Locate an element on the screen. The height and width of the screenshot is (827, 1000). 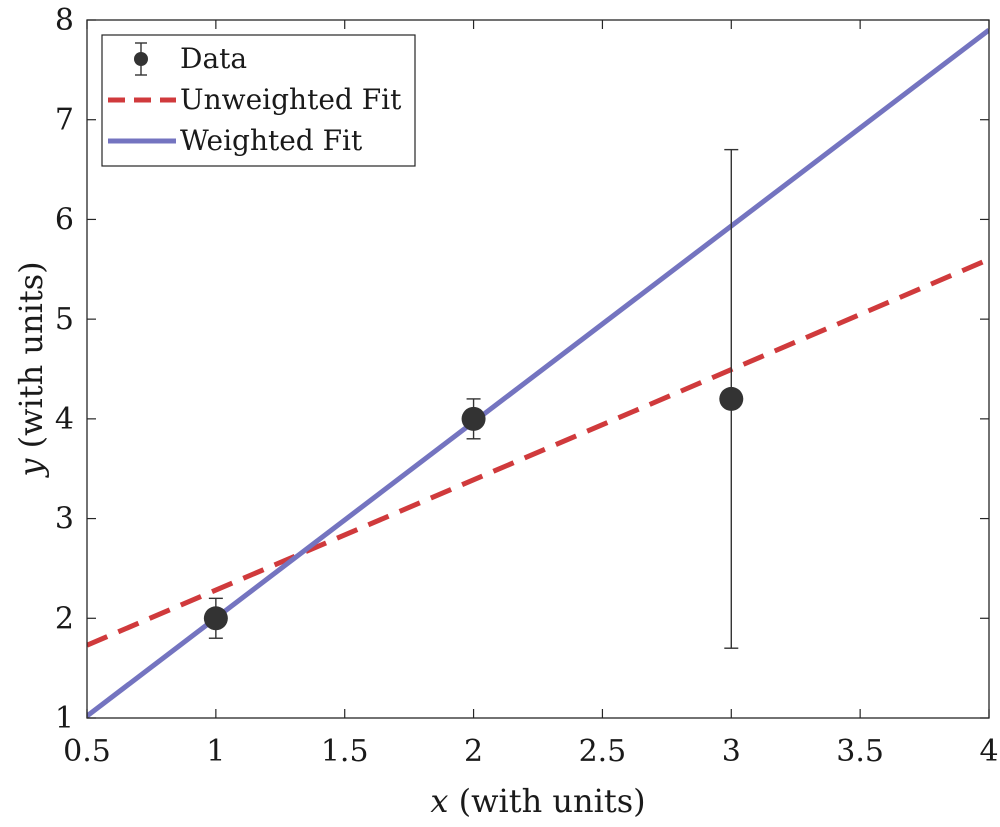
legend-label-data: Data is located at coordinates (213, 58).